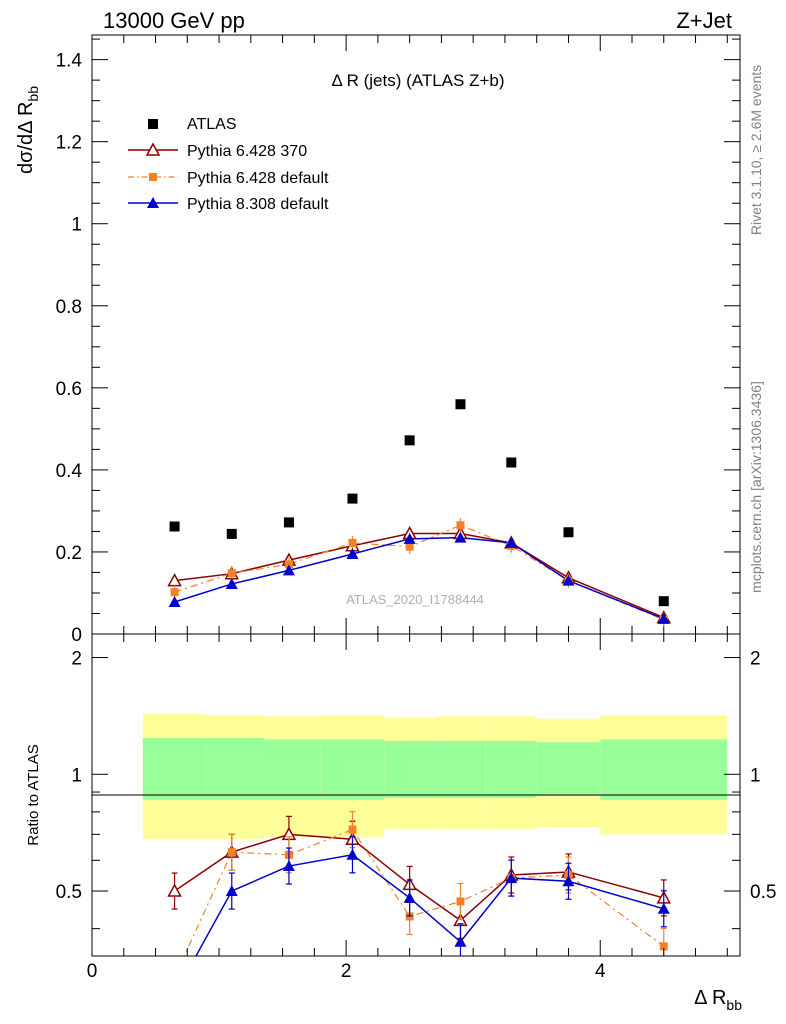 The image size is (786, 1024). Describe the element at coordinates (69, 471) in the screenshot. I see `top-y-tick-label: 0.4` at that location.